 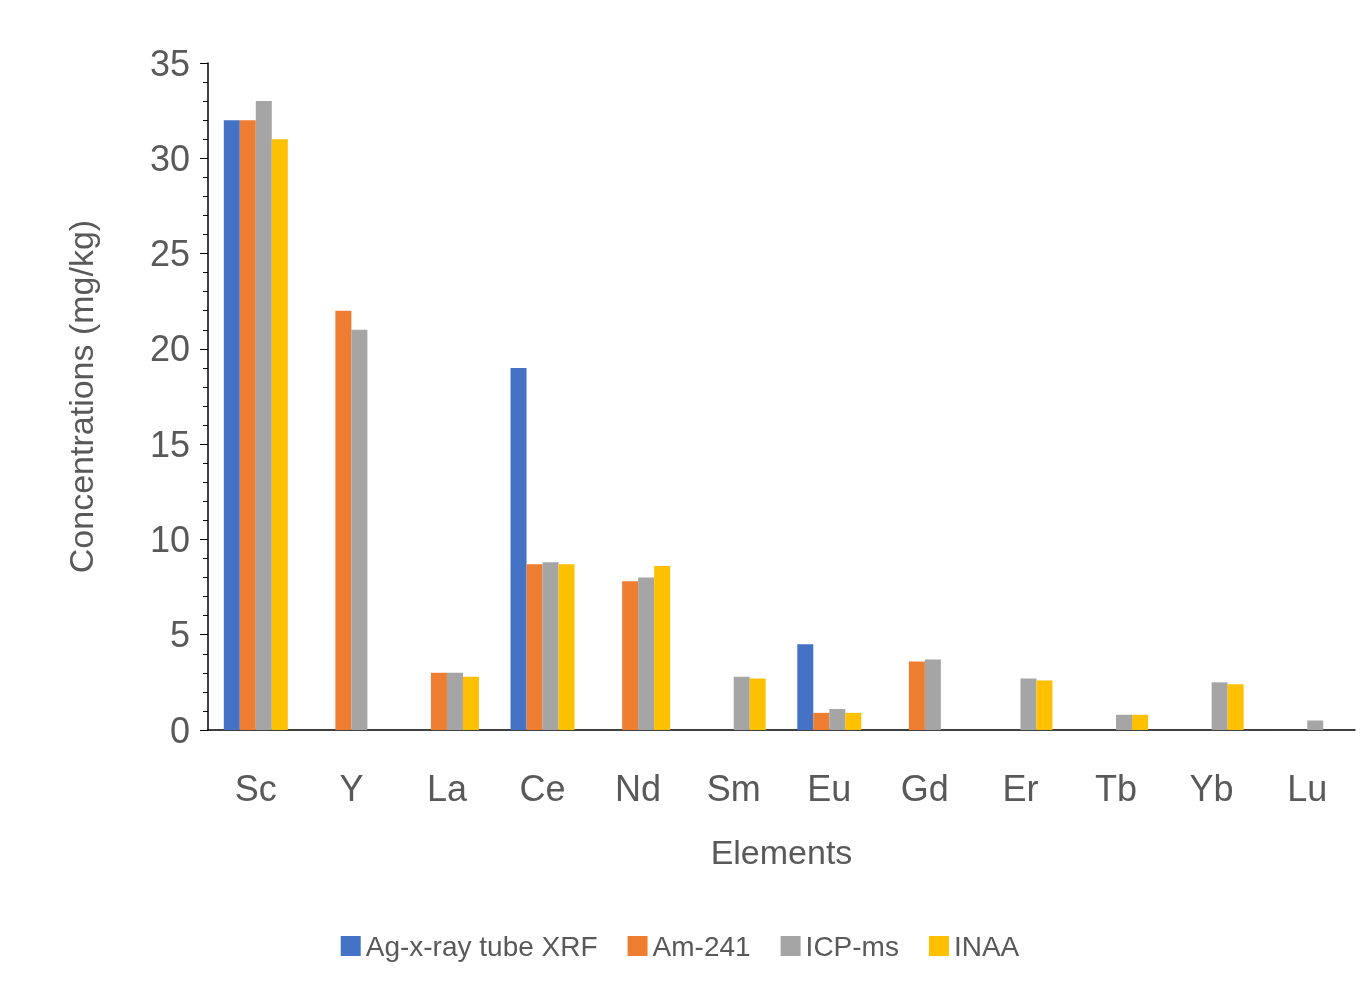 What do you see at coordinates (1116, 788) in the screenshot?
I see `x-tick-label: Tb` at bounding box center [1116, 788].